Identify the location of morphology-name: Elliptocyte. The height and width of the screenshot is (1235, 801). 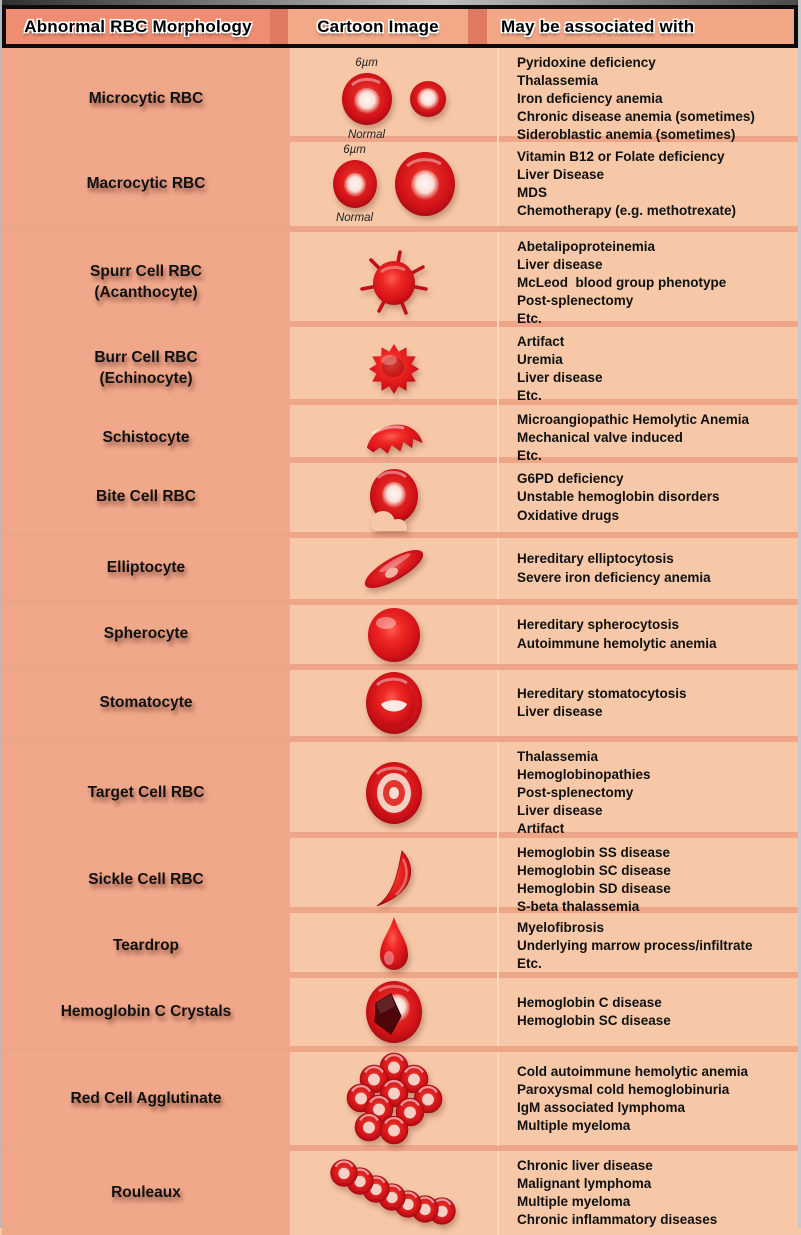
(146, 568).